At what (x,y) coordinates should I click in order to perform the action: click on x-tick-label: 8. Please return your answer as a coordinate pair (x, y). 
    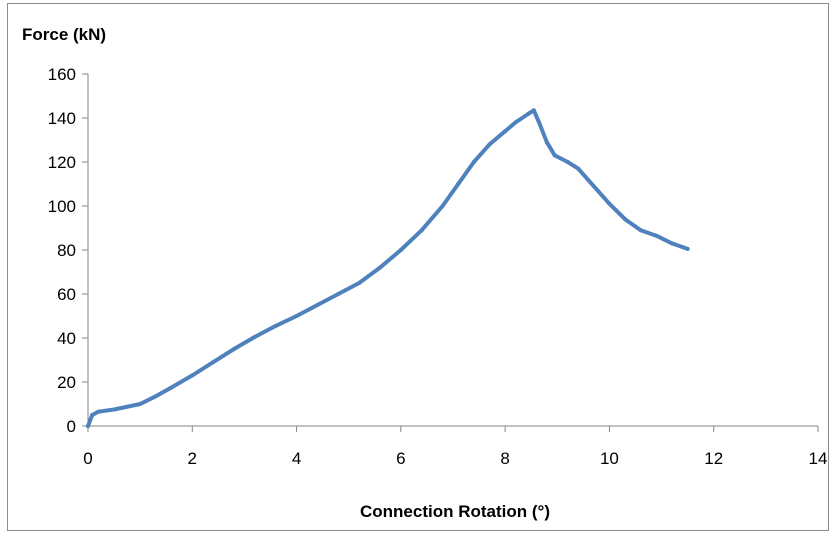
    Looking at the image, I should click on (504, 458).